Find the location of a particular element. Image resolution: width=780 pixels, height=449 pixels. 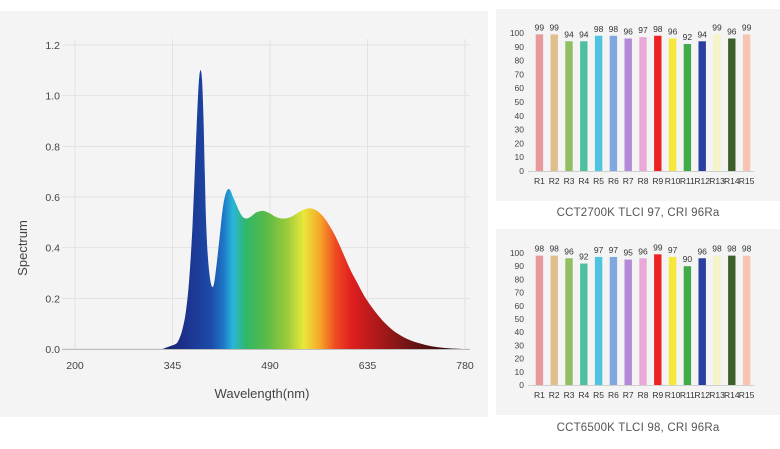

cri-chart-6500k-caption: CCT6500K TLCI 98, CRI 96Ra is located at coordinates (638, 428).